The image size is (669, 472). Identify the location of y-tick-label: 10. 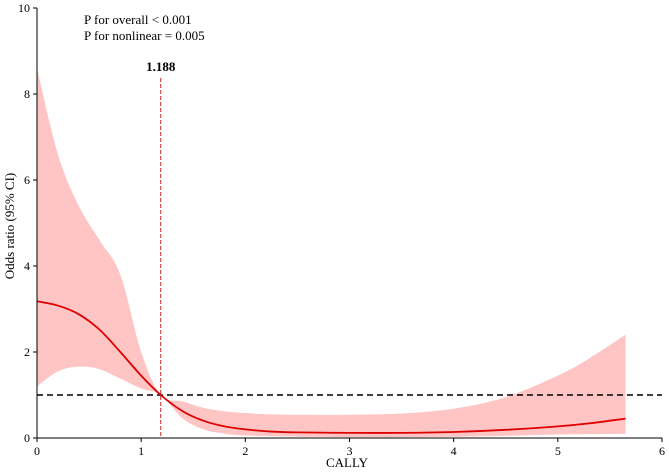
(24, 8).